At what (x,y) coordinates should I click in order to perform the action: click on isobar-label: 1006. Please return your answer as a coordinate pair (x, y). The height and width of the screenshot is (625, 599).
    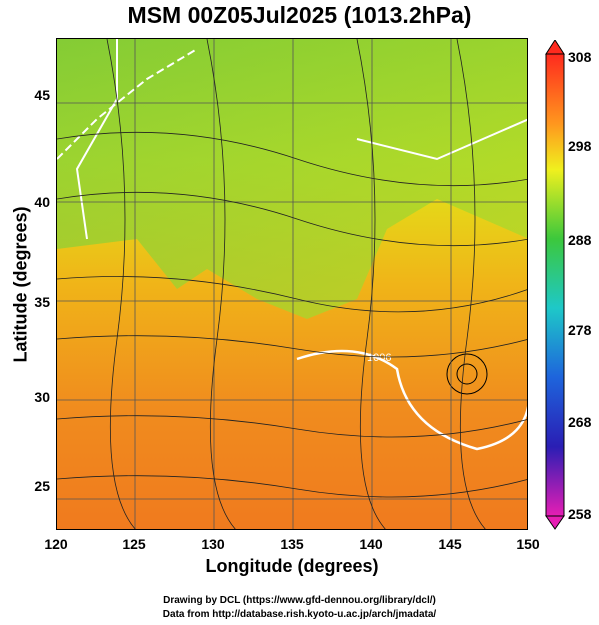
    Looking at the image, I should click on (379, 358).